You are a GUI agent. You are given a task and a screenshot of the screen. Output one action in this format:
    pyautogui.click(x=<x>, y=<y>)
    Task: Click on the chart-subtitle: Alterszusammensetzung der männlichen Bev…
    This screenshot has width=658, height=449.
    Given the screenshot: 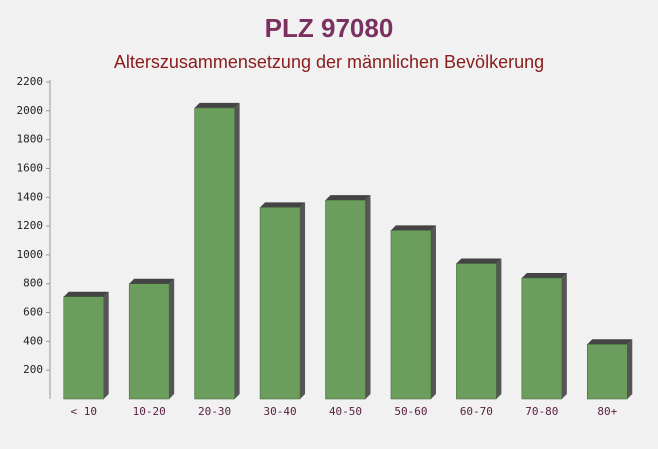 What is the action you would take?
    pyautogui.click(x=329, y=62)
    